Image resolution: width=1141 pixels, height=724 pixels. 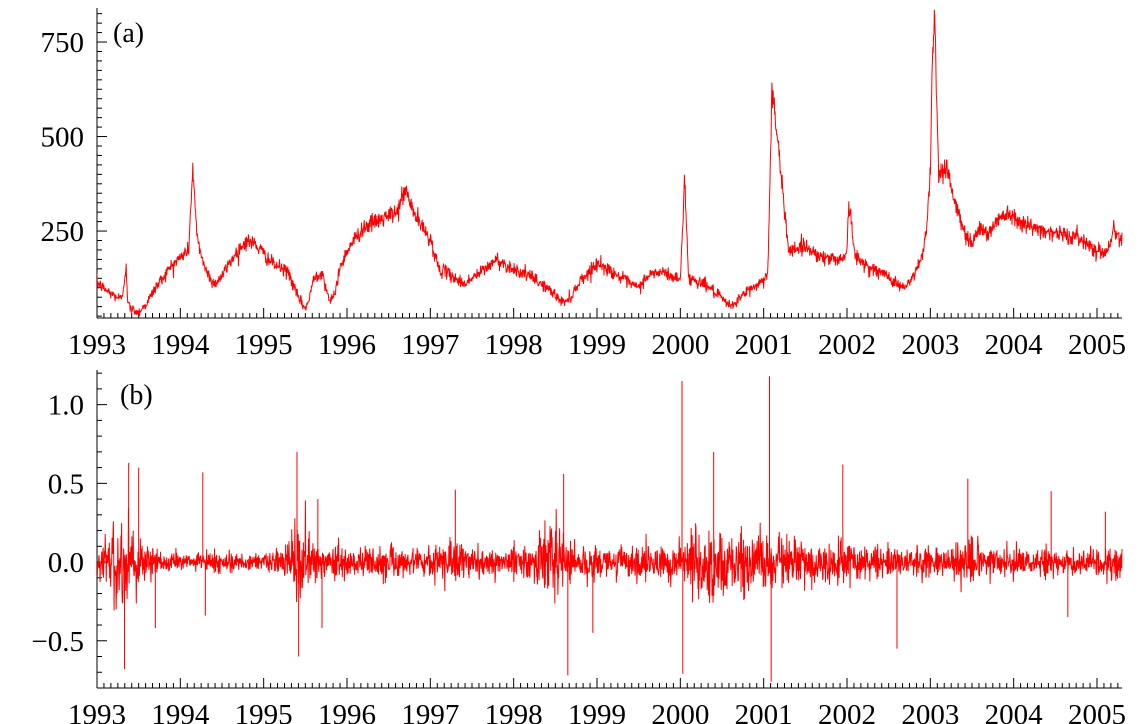 I want to click on returns-series-line, so click(x=610, y=555).